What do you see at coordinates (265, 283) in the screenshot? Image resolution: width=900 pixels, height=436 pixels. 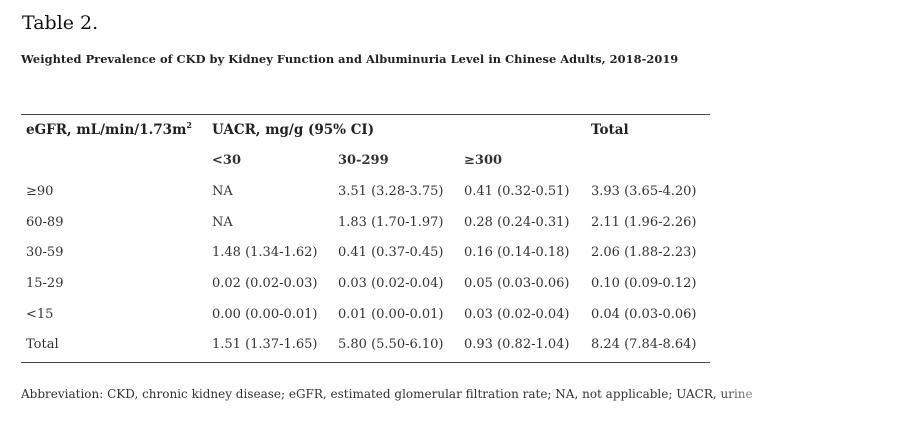 I see `table-cell: 0.02 (0.02-0.03)` at bounding box center [265, 283].